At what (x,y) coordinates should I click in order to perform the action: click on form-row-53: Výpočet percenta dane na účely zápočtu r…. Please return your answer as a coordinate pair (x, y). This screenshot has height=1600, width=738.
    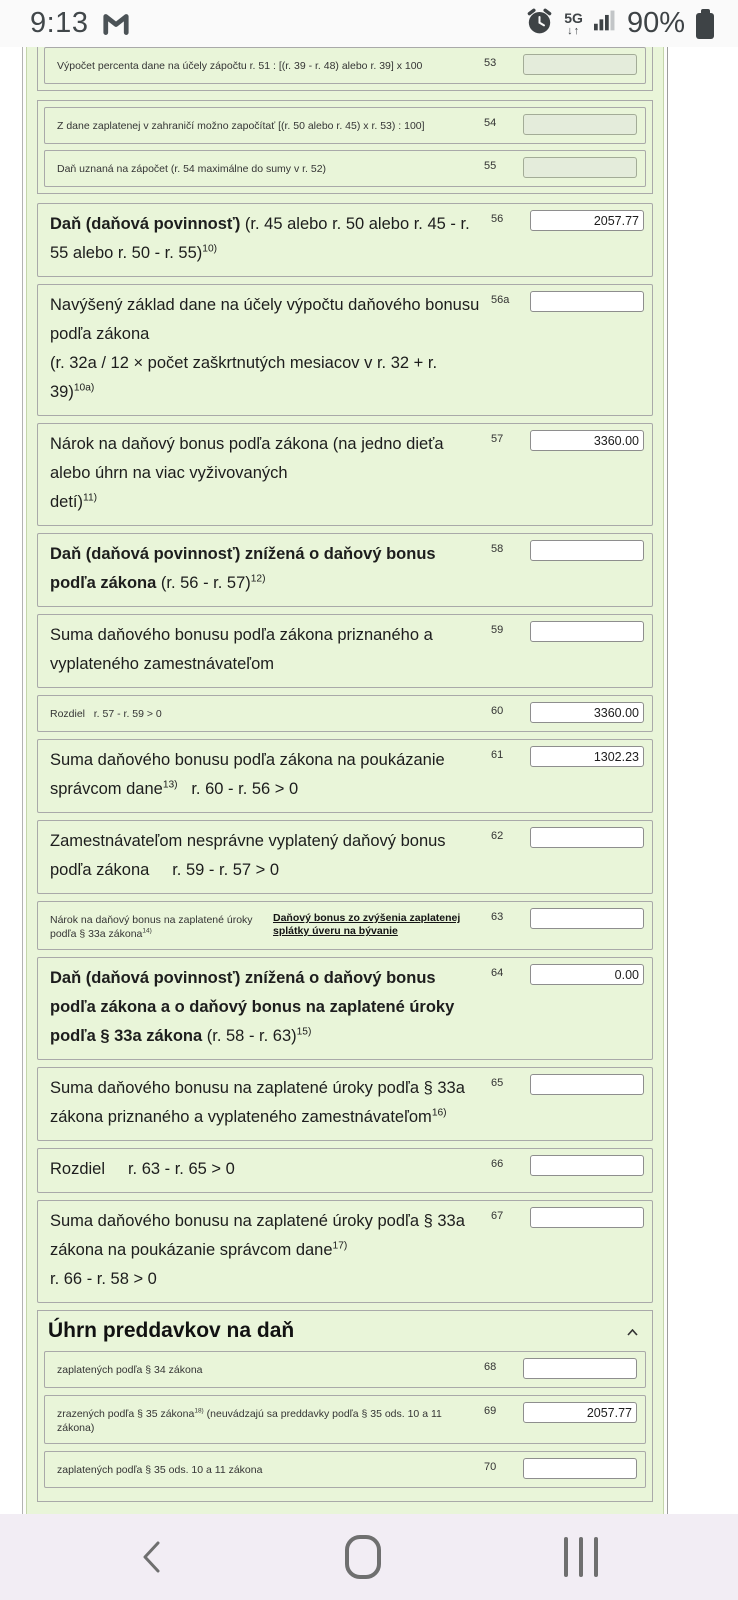
    Looking at the image, I should click on (345, 65).